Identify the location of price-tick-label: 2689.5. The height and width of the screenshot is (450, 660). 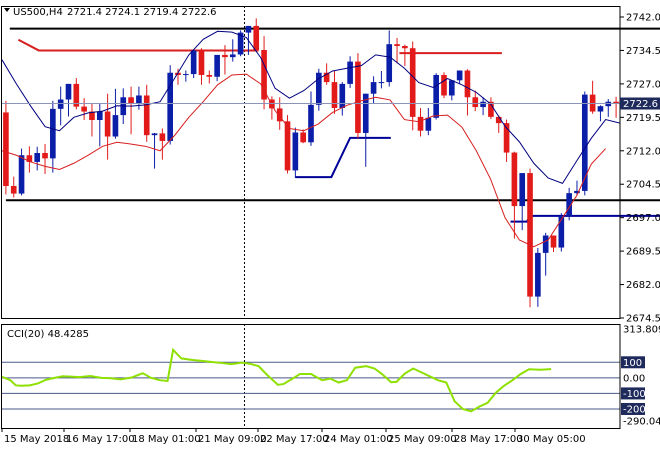
(643, 252).